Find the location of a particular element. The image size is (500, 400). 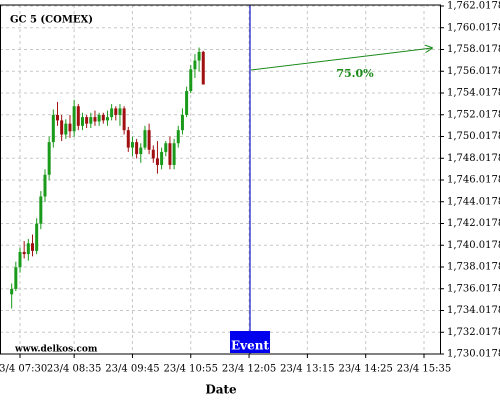

y-tick-label: 1,754.0178 is located at coordinates (473, 93).